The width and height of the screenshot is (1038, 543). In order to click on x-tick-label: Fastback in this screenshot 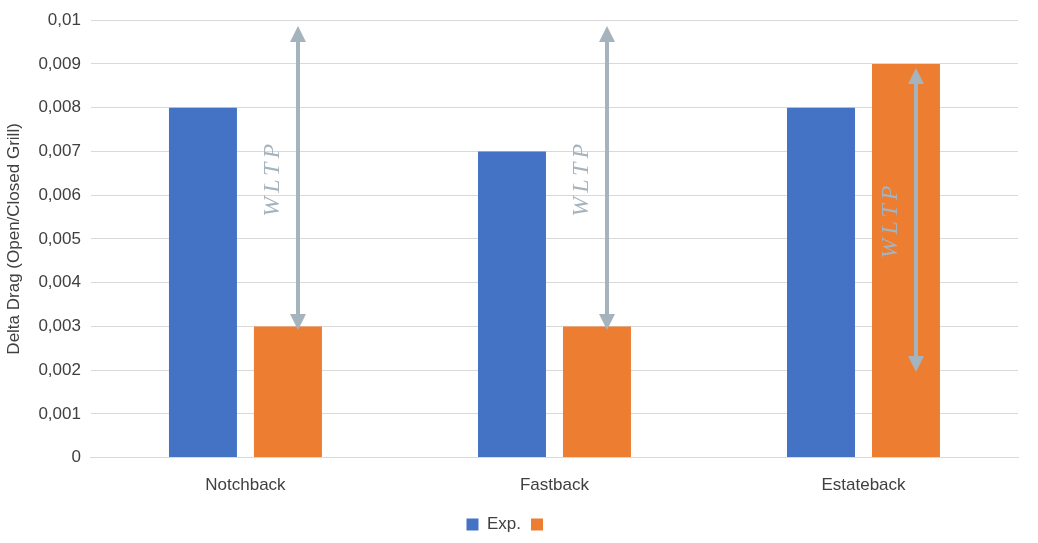, I will do `click(554, 485)`.